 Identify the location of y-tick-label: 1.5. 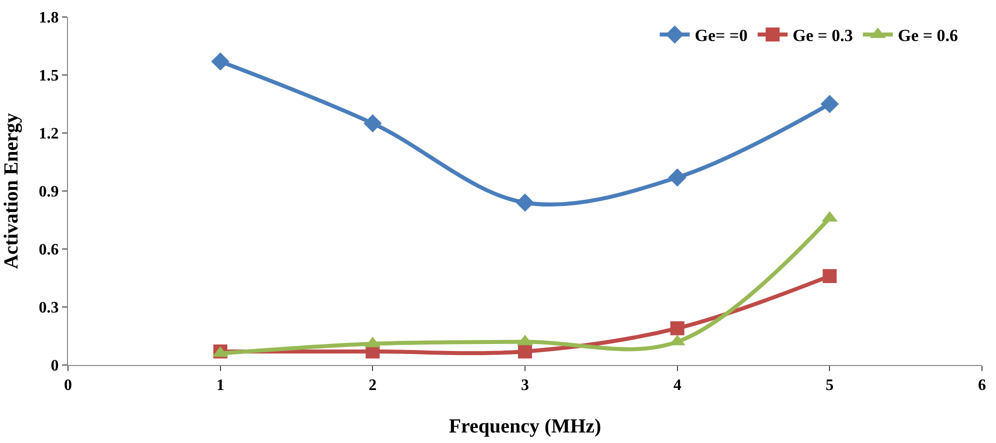
(48, 76).